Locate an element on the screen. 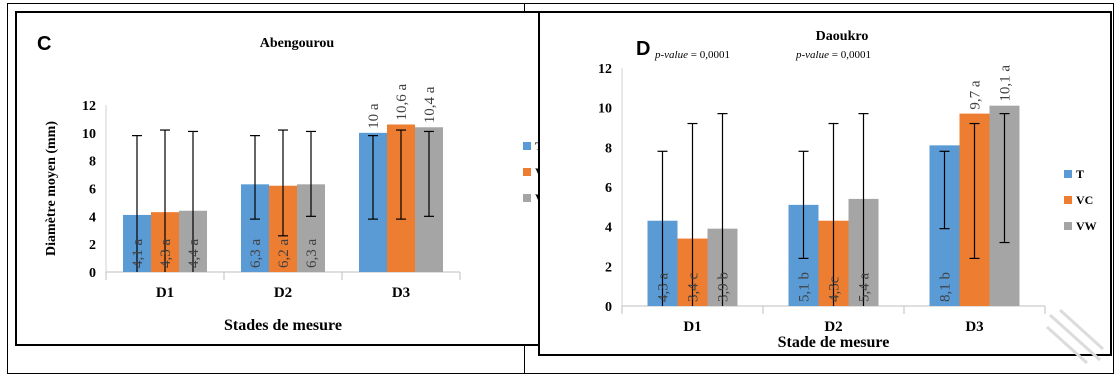  legend-label-t: T is located at coordinates (1080, 174).